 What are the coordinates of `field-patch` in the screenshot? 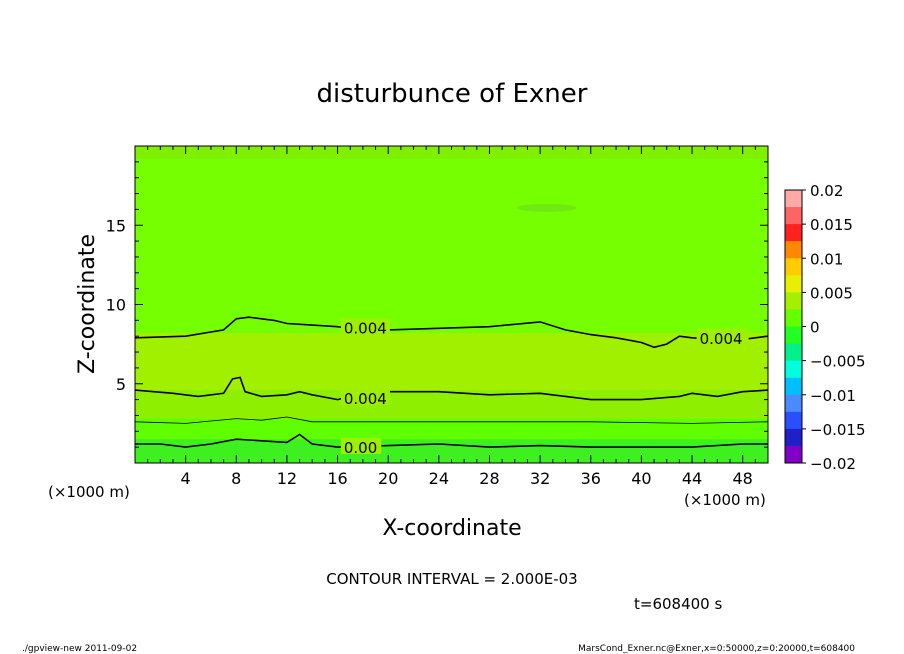 It's located at (546, 207).